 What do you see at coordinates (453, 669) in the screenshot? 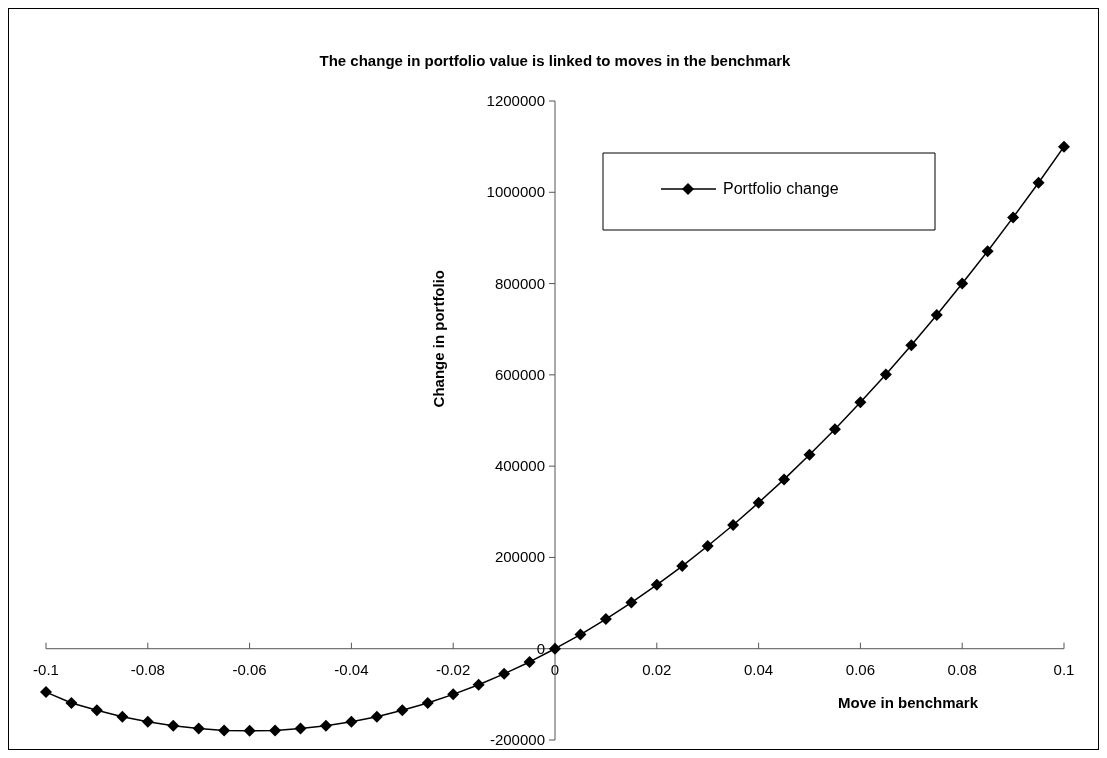
I see `x-tick-label: -0.02` at bounding box center [453, 669].